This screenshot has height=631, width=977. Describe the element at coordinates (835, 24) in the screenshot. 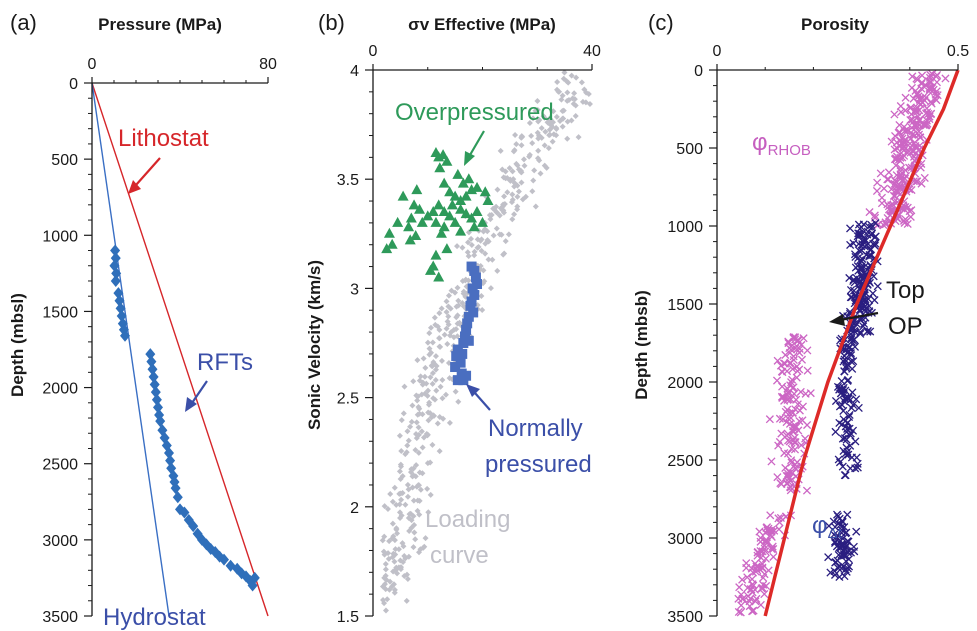

I see `panel-c-xlabel: Porosity` at that location.